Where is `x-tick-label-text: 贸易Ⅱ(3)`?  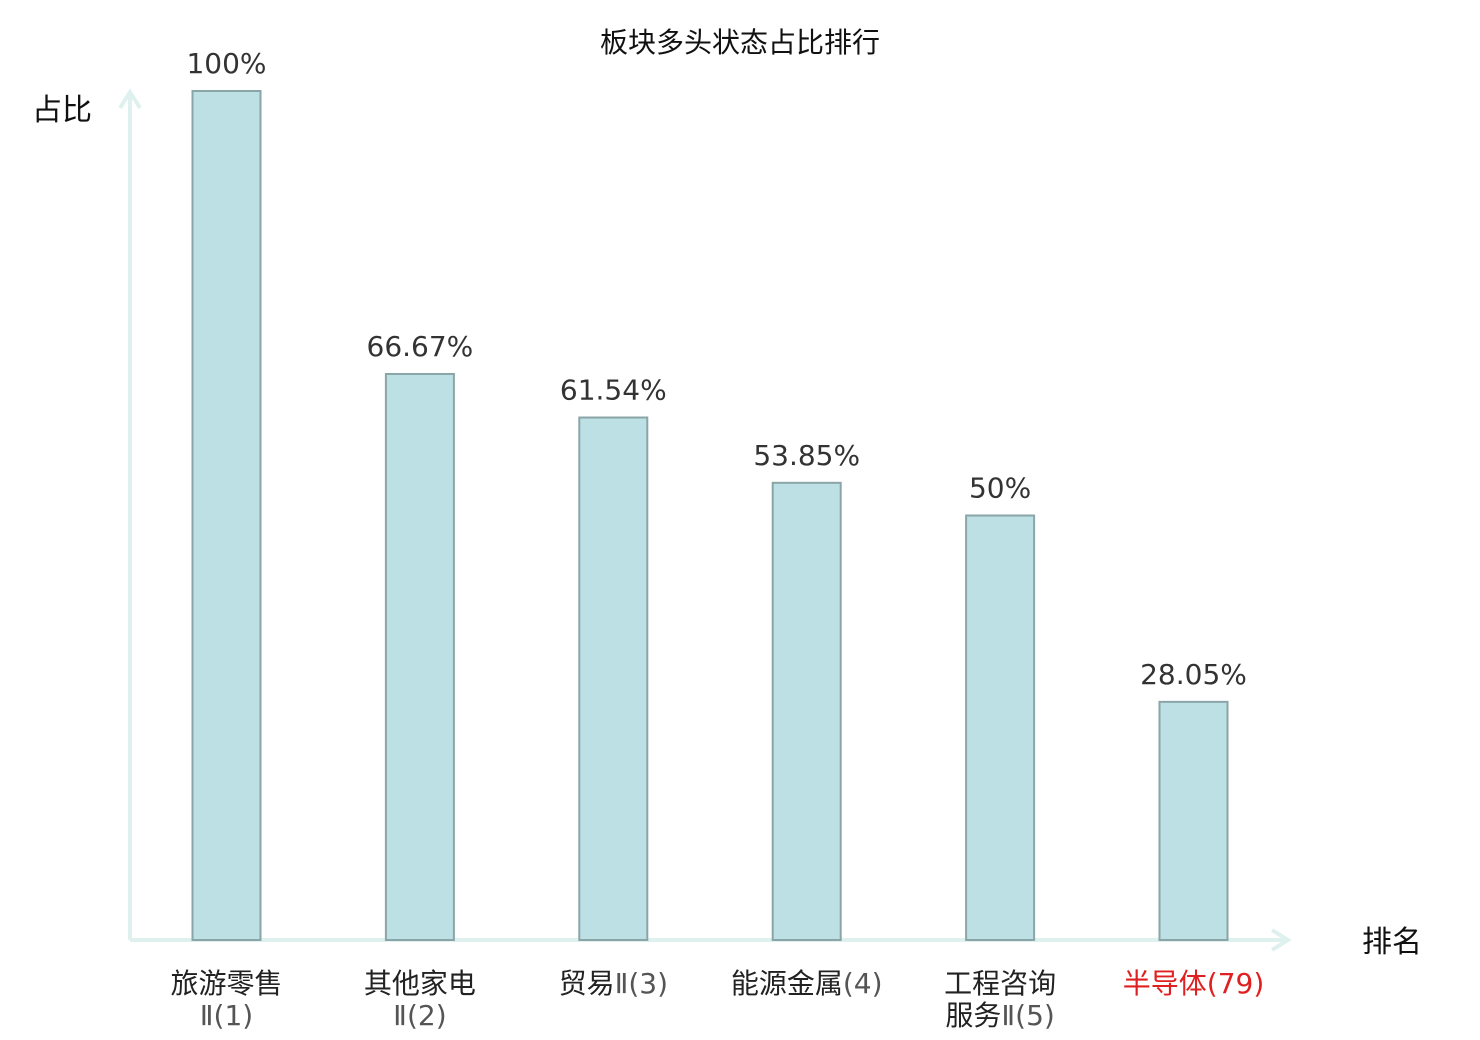 x-tick-label-text: 贸易Ⅱ(3) is located at coordinates (613, 983).